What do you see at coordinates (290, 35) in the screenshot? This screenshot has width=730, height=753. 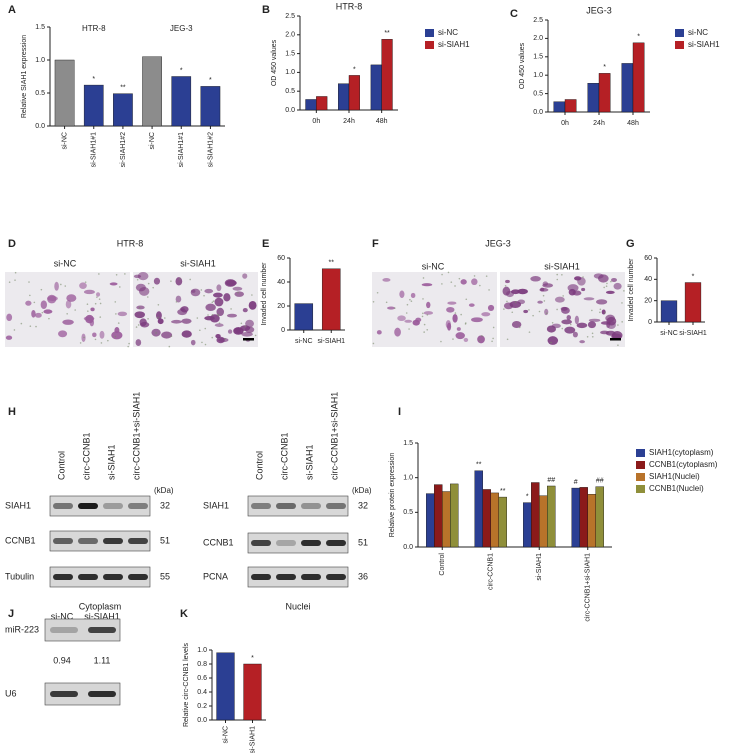 I see `y-tick-label: 2.0` at bounding box center [290, 35].